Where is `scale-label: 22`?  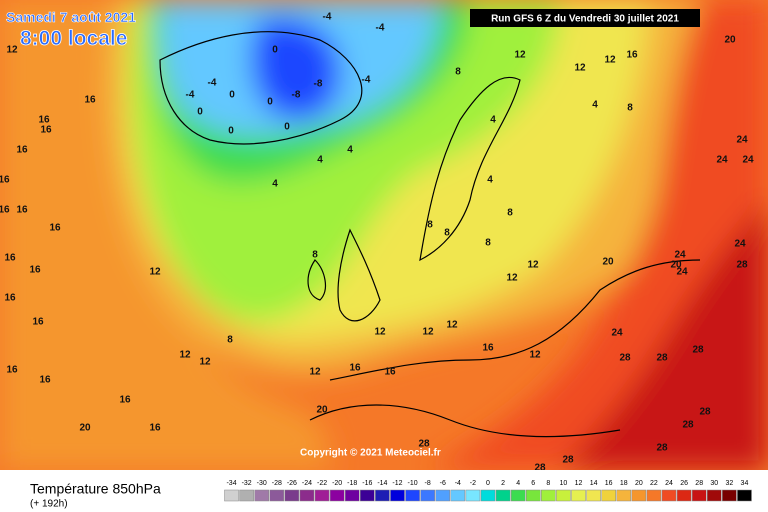
scale-label: 22 is located at coordinates (654, 483).